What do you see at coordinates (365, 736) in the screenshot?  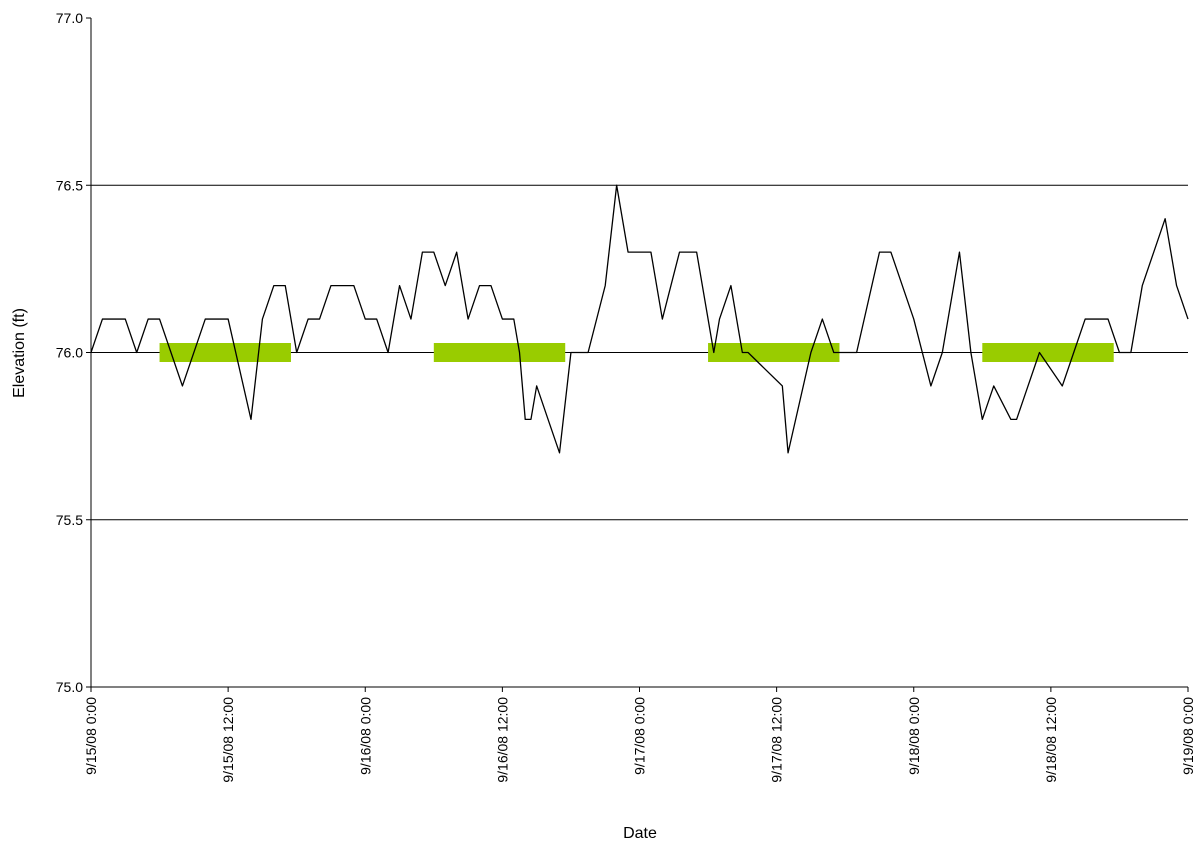 I see `x-tick-label: 9/16/08 0:00` at bounding box center [365, 736].